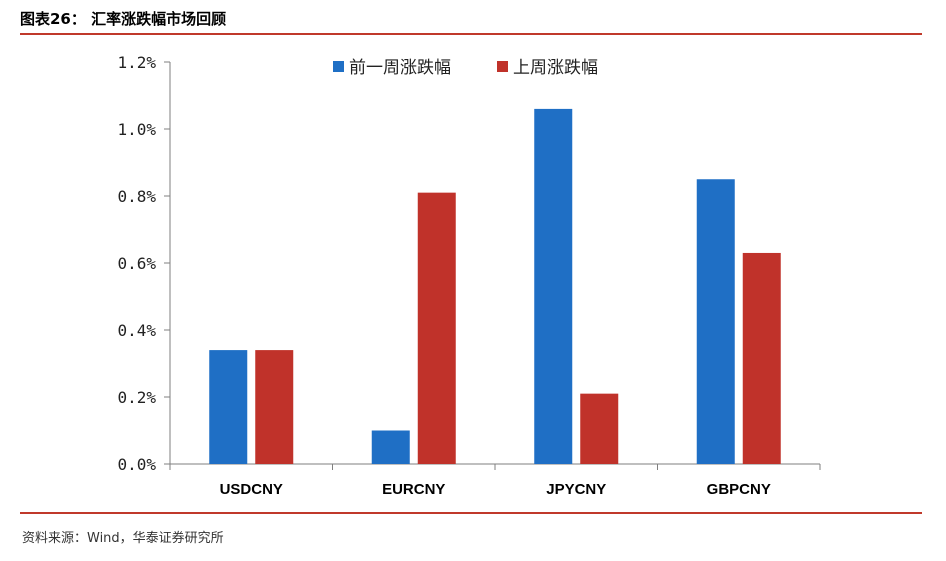  I want to click on category-label: GBPCNY, so click(739, 489).